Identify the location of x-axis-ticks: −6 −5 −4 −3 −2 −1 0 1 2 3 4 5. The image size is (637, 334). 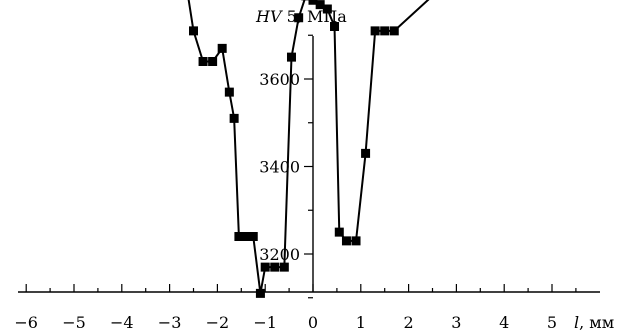
(295, 308).